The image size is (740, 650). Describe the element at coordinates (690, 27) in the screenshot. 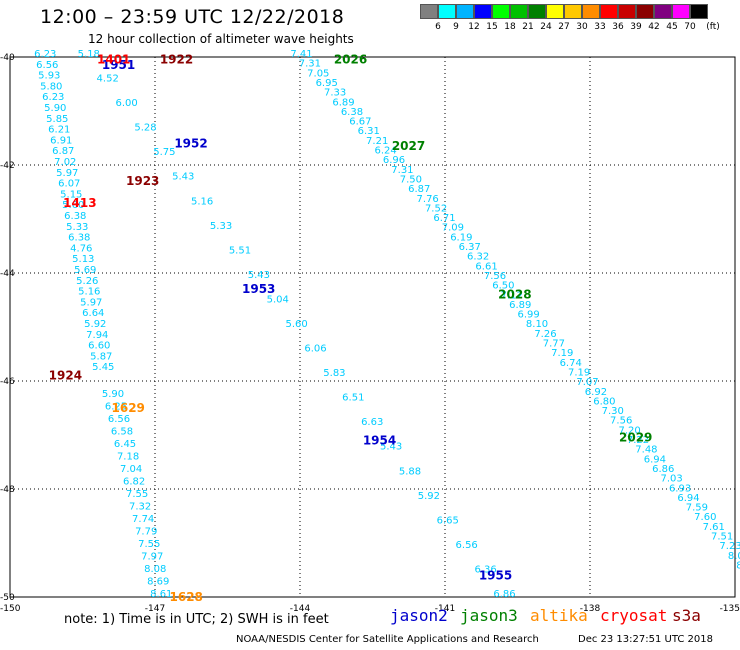

I see `scale-level-label: 70` at that location.